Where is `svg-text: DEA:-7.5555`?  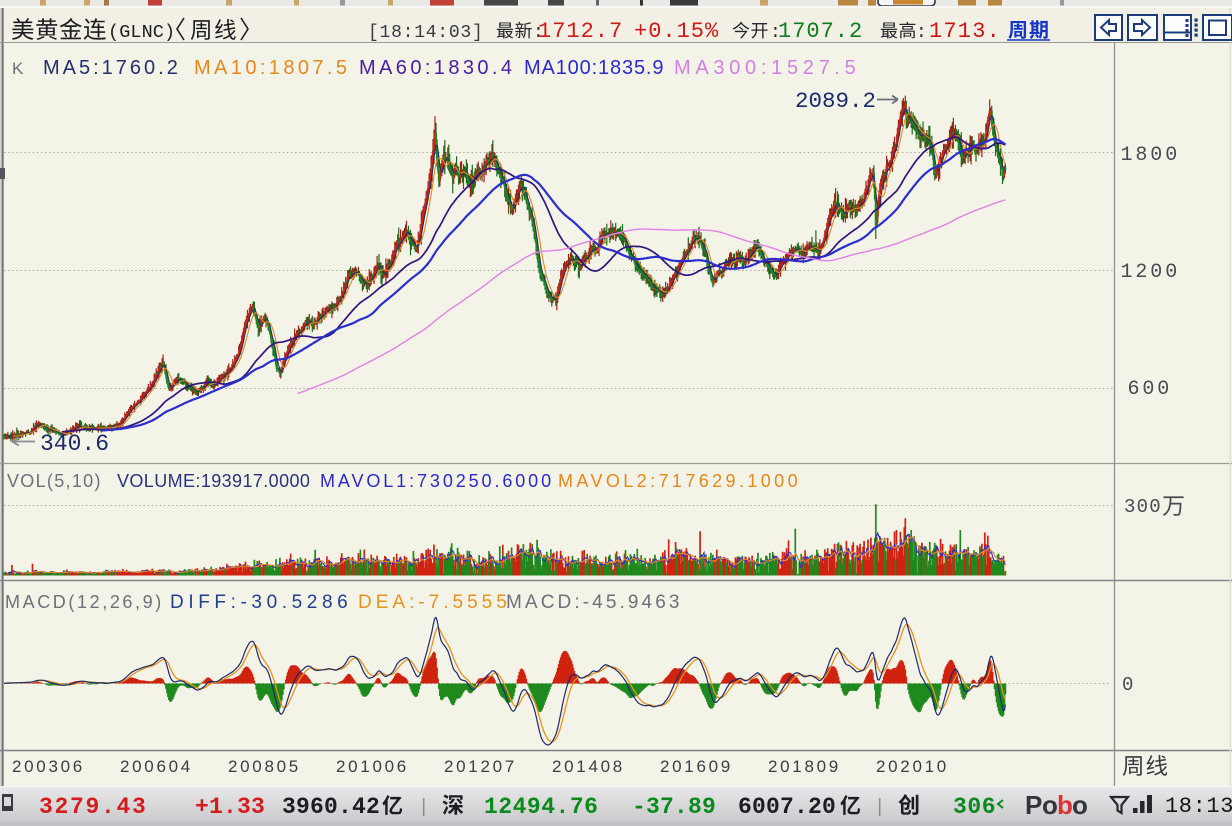
svg-text: DEA:-7.5555 is located at coordinates (434, 602).